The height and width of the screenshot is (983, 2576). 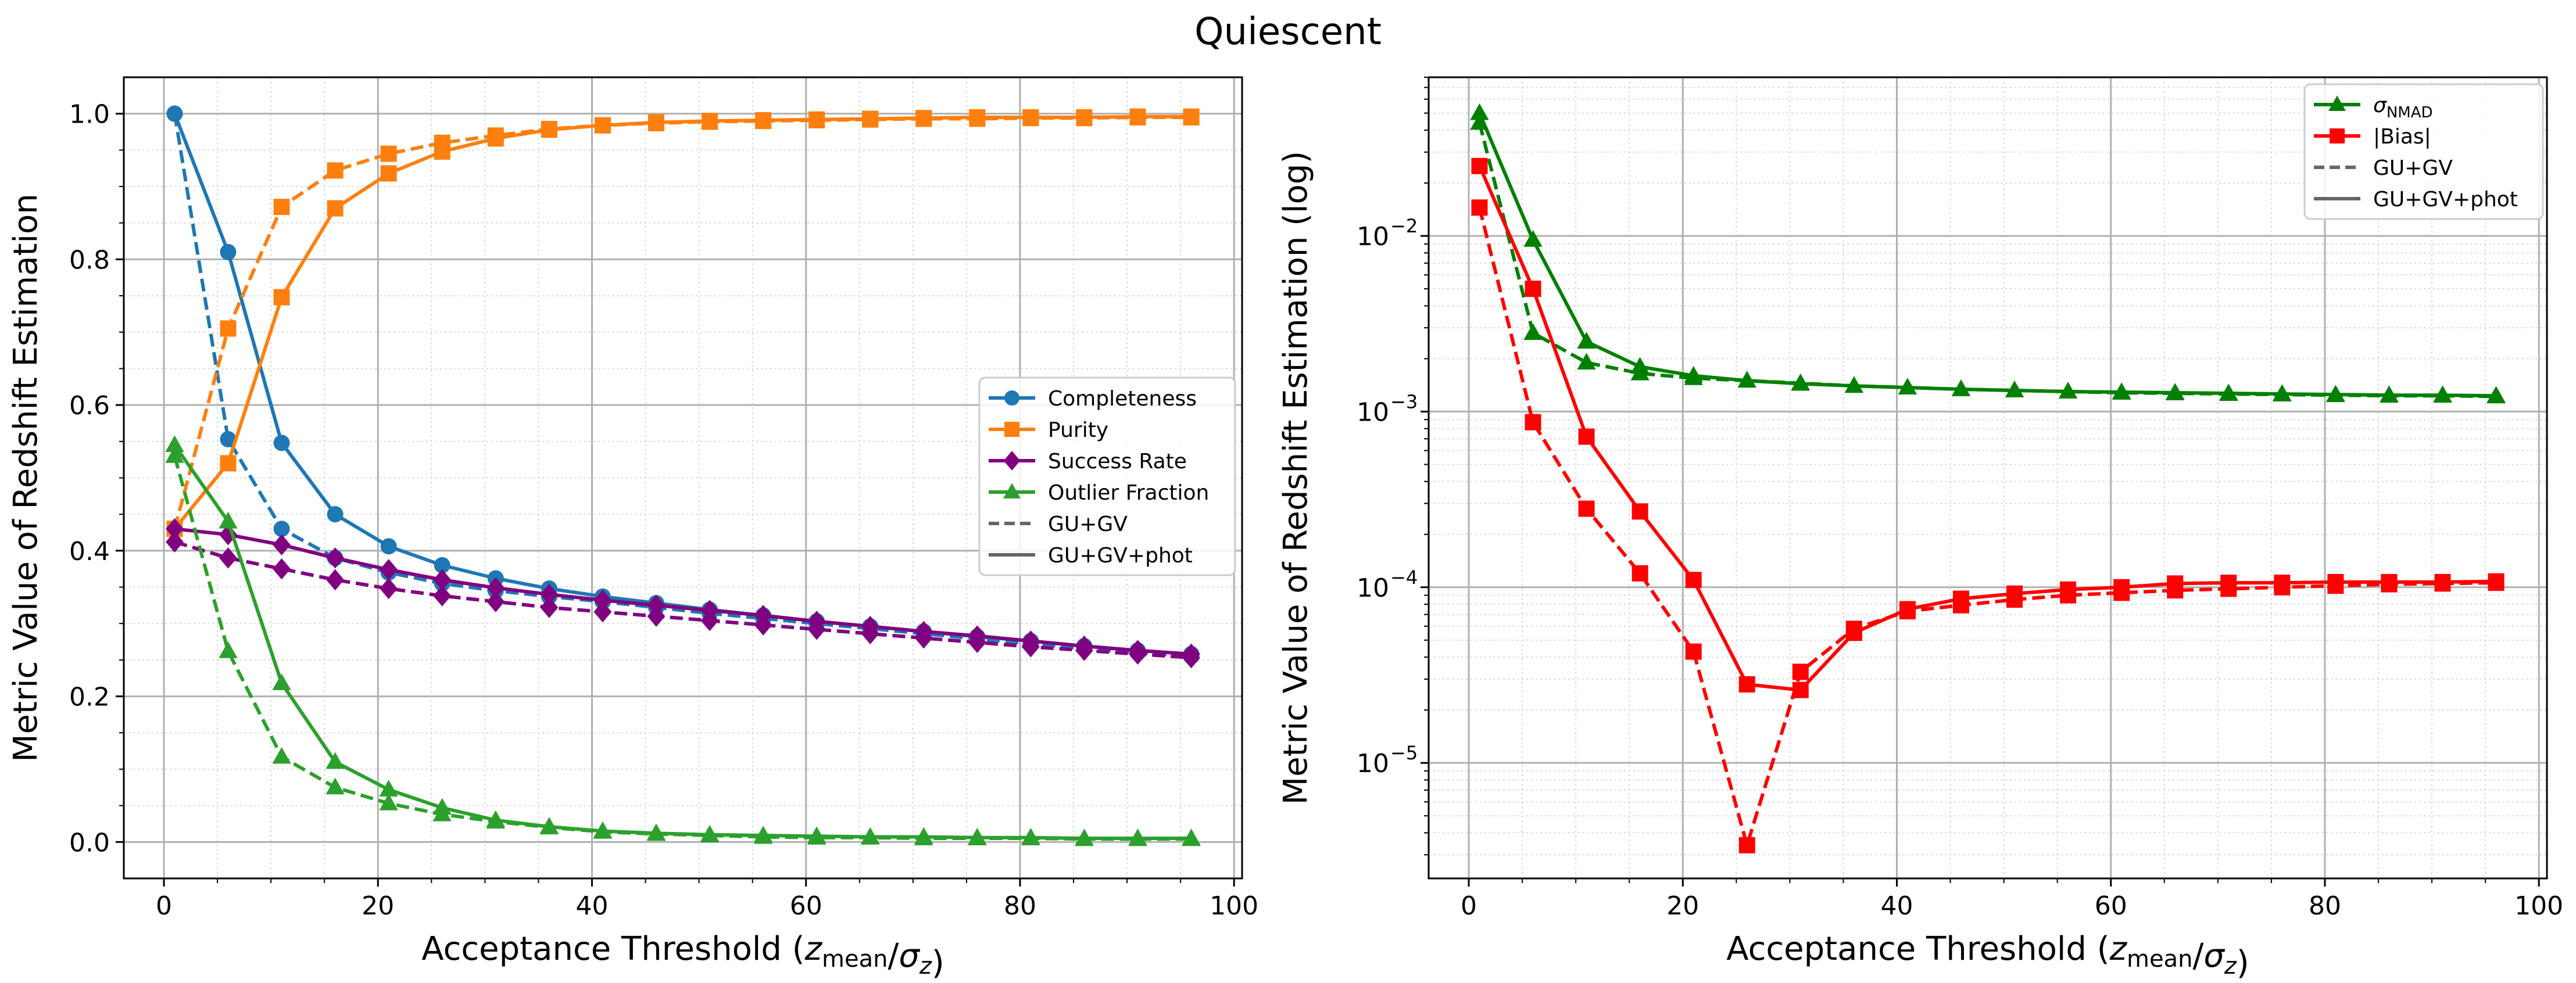 I want to click on legend-label: Success Rate, so click(x=1118, y=462).